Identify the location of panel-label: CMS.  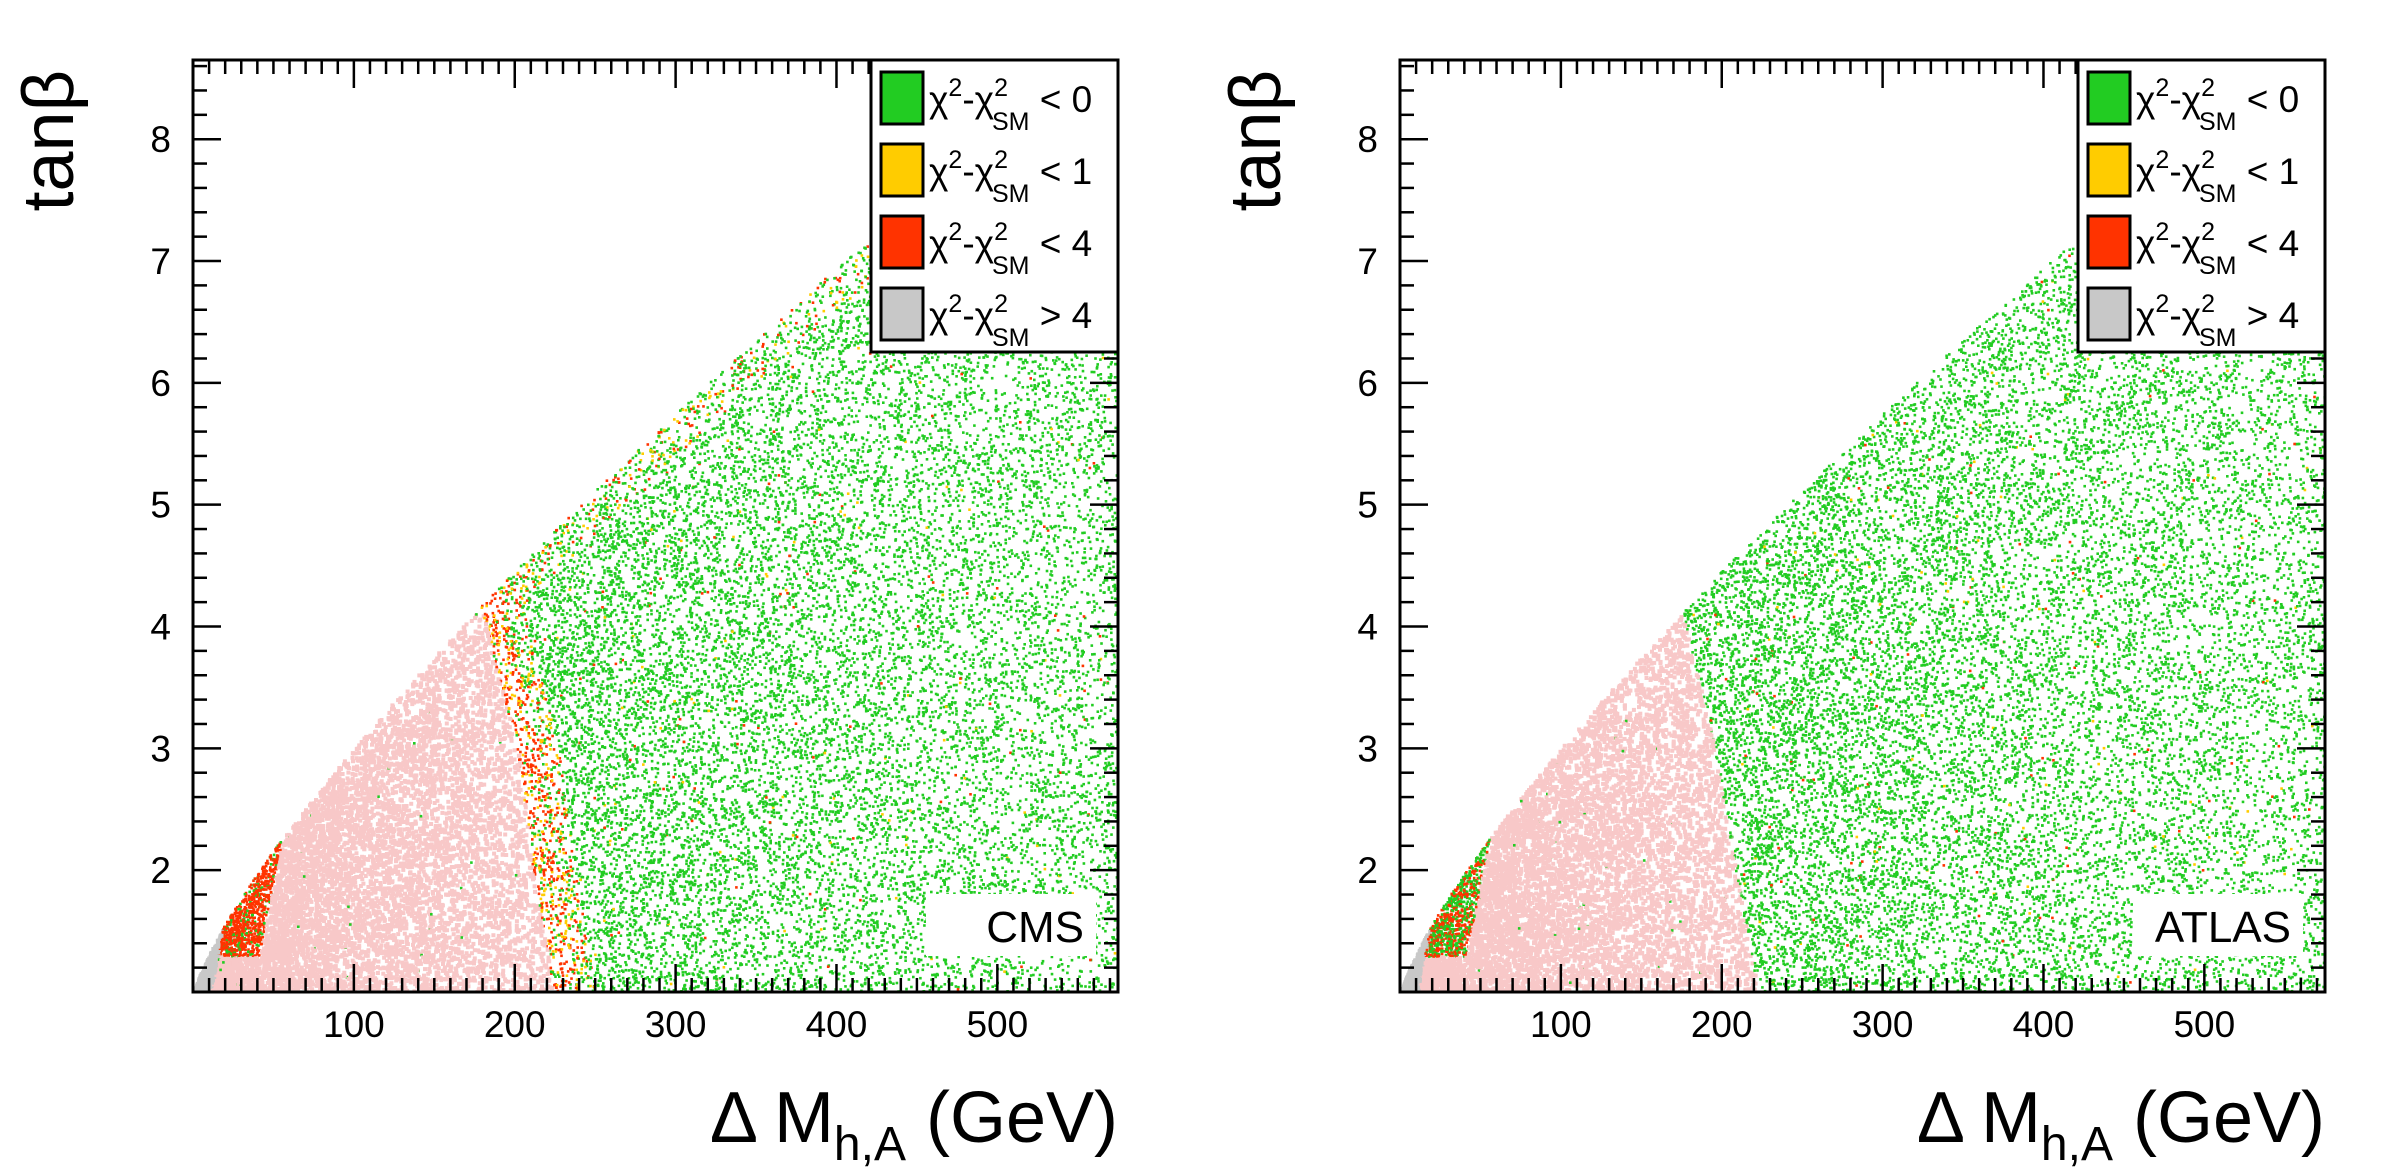
(1035, 927).